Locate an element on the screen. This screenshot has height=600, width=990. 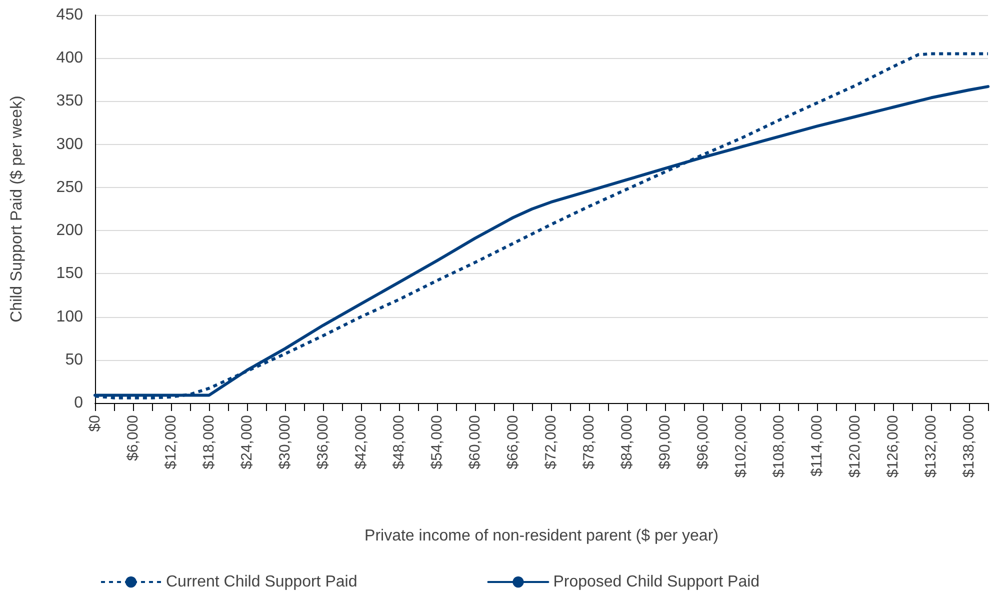
x-tick-label: $66,000 is located at coordinates (513, 442).